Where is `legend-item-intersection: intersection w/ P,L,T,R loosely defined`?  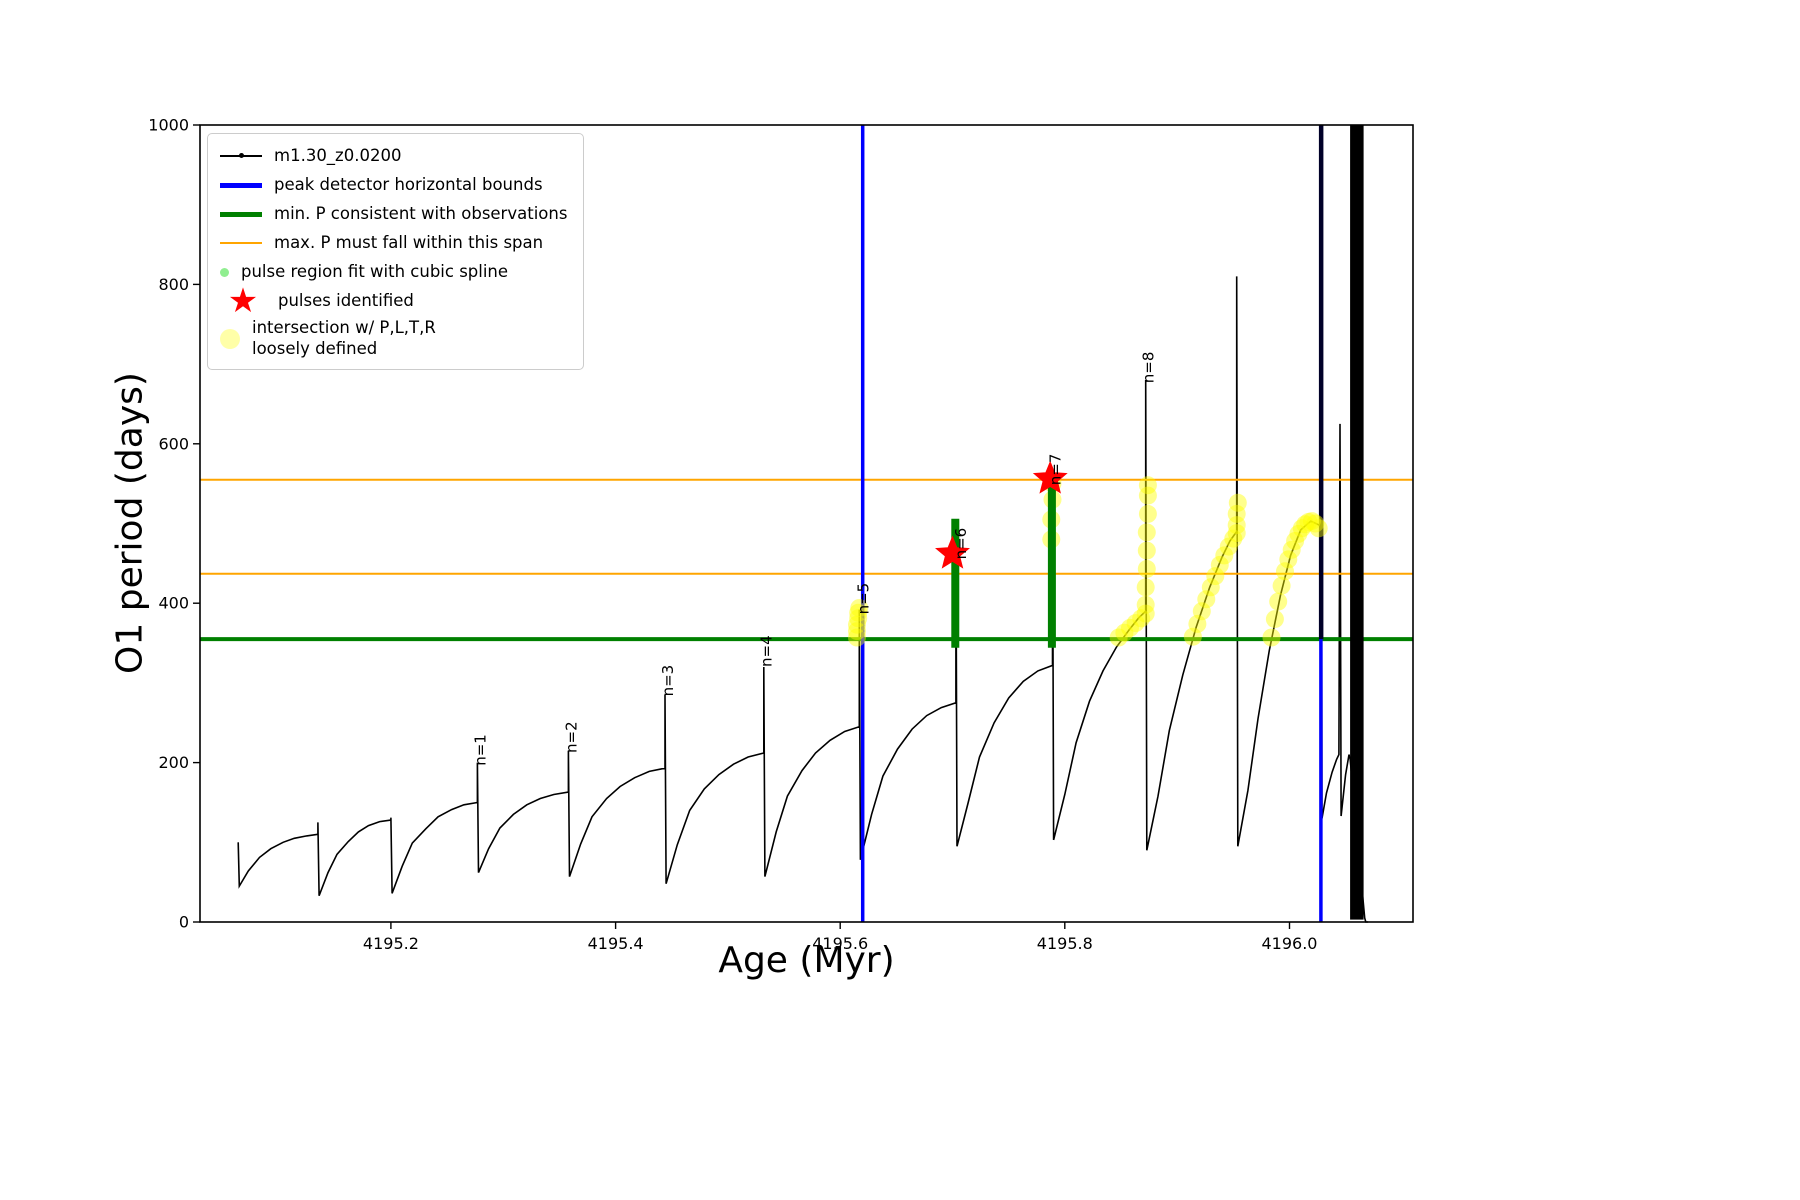 legend-item-intersection: intersection w/ P,L,T,R loosely defined is located at coordinates (393, 338).